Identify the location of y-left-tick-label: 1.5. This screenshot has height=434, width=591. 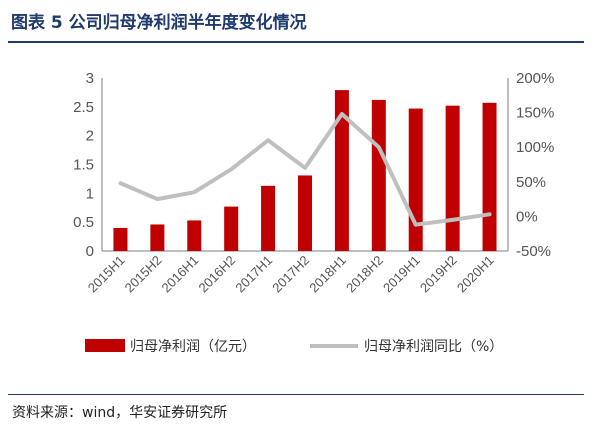
(83, 165).